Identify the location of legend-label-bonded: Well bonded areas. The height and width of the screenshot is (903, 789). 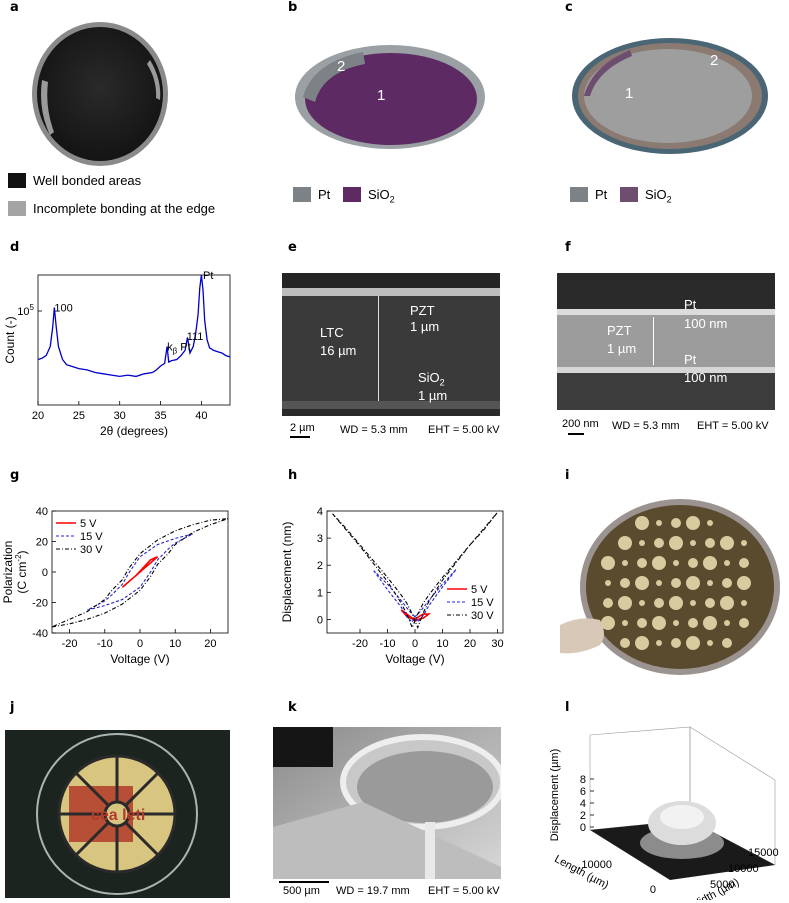
(87, 180).